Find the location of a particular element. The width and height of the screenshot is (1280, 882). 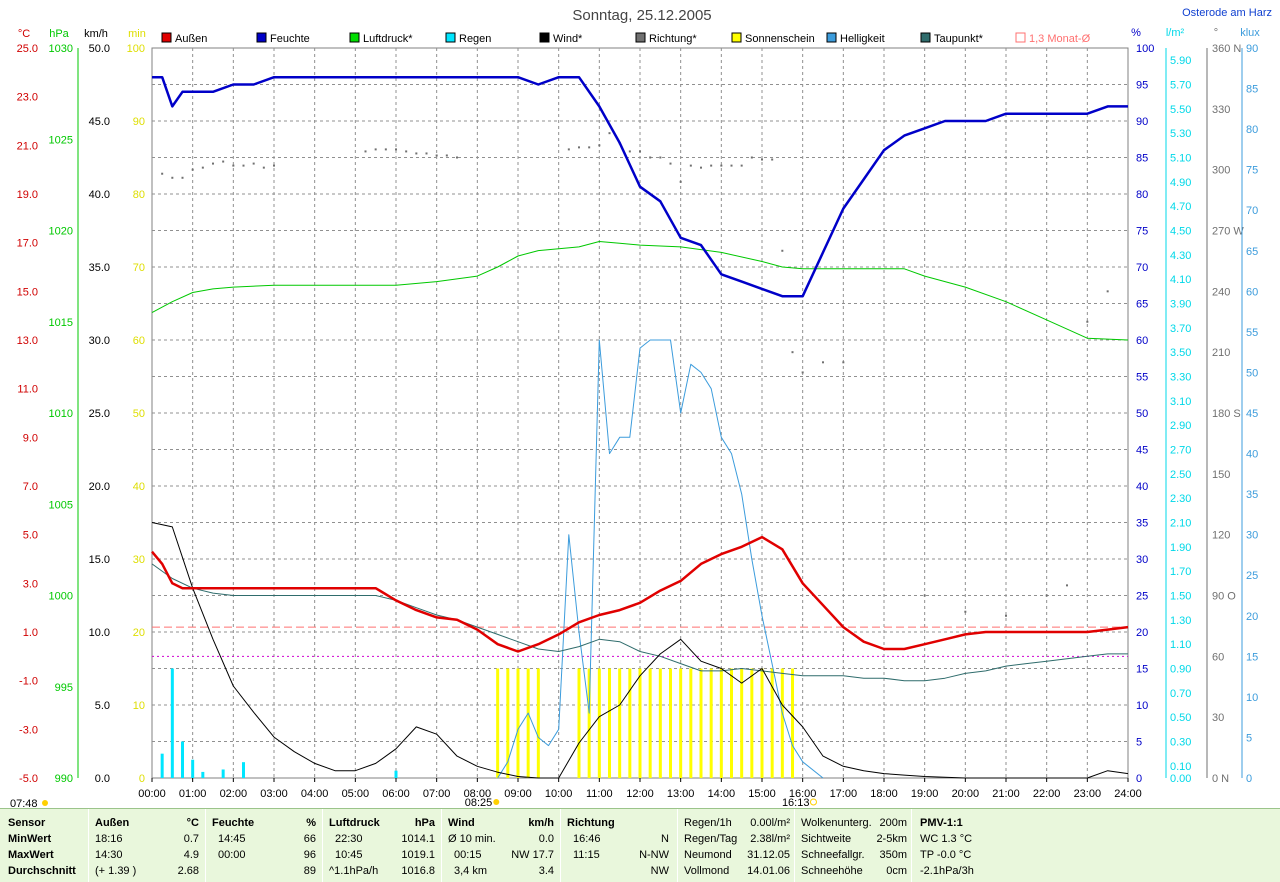

stats-aussen-max-time: 14:30 is located at coordinates (109, 855).